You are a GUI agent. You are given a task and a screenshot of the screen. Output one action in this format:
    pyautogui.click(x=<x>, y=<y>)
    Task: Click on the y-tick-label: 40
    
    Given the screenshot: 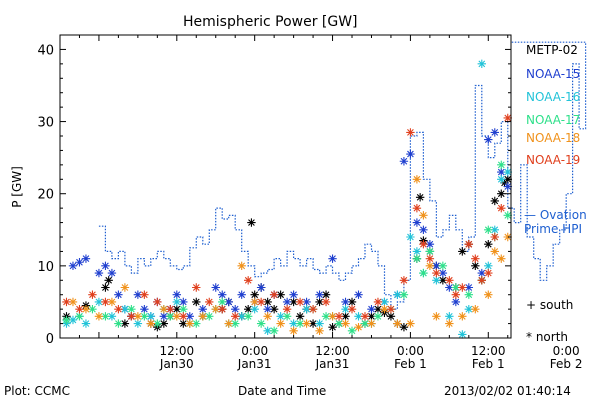 What is the action you would take?
    pyautogui.click(x=45, y=50)
    